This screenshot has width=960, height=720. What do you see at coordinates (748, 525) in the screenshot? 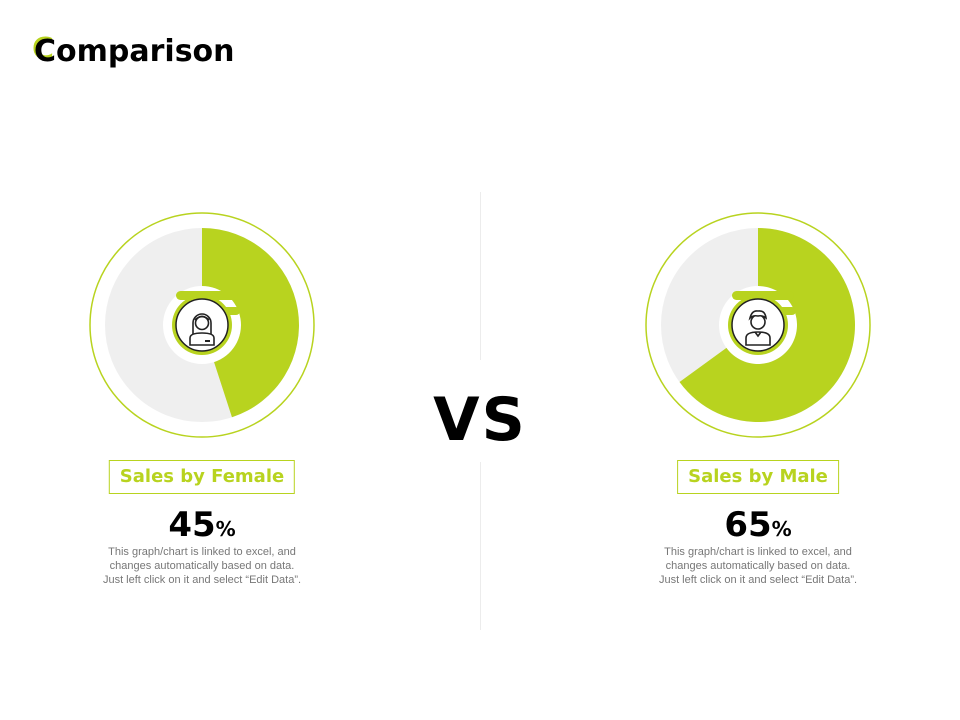
I see `male-percentage-value: 65` at bounding box center [748, 525].